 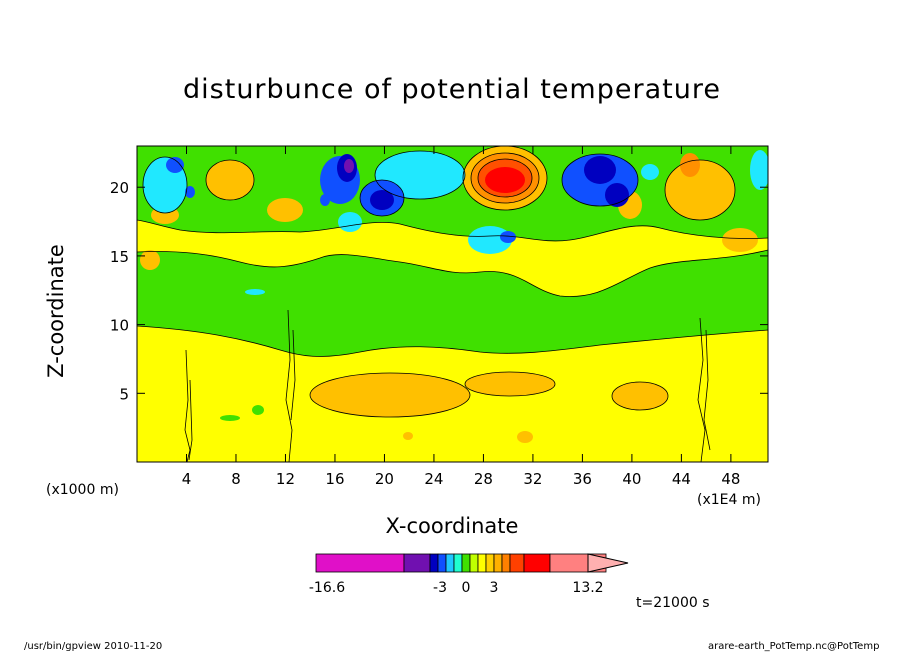 What do you see at coordinates (452, 89) in the screenshot?
I see `chart-title: disturbunce of potential temperature` at bounding box center [452, 89].